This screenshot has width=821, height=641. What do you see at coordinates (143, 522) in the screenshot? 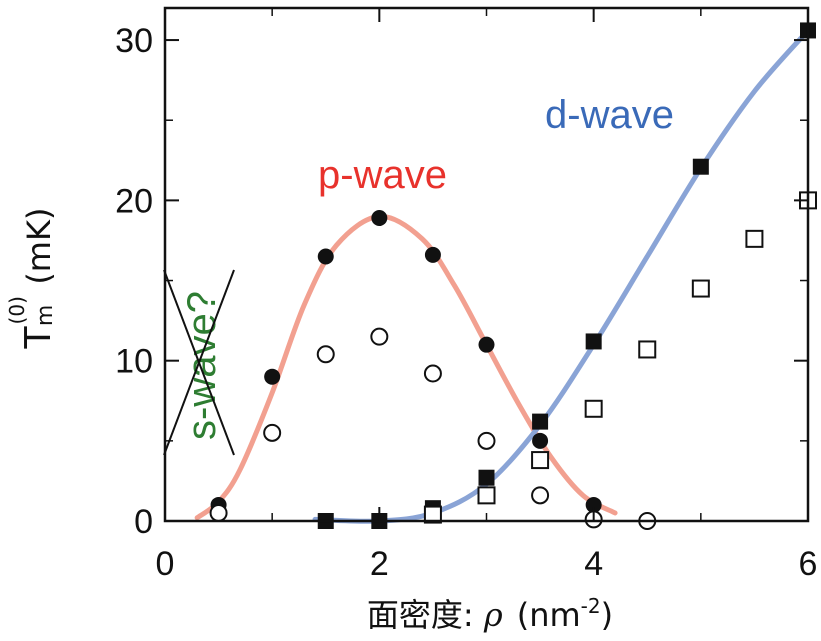
I see `y-tick-label-0: 0` at bounding box center [143, 522].